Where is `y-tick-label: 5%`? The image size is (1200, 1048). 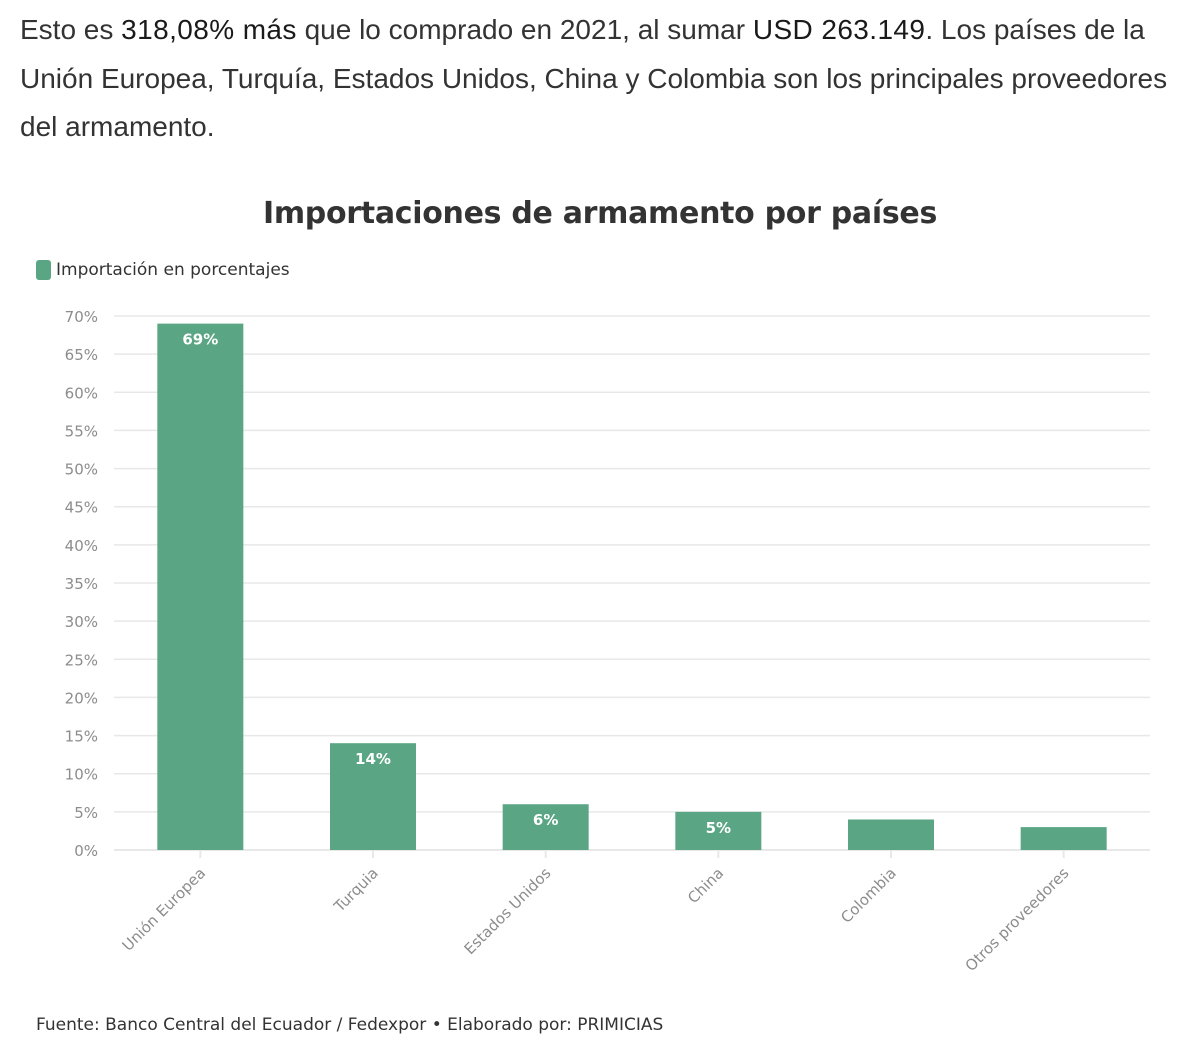 y-tick-label: 5% is located at coordinates (86, 813).